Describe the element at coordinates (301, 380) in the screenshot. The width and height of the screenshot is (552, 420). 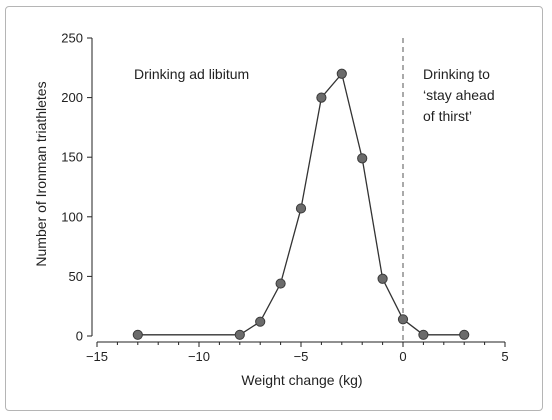
I see `x-axis-title: Weight change (kg)` at that location.